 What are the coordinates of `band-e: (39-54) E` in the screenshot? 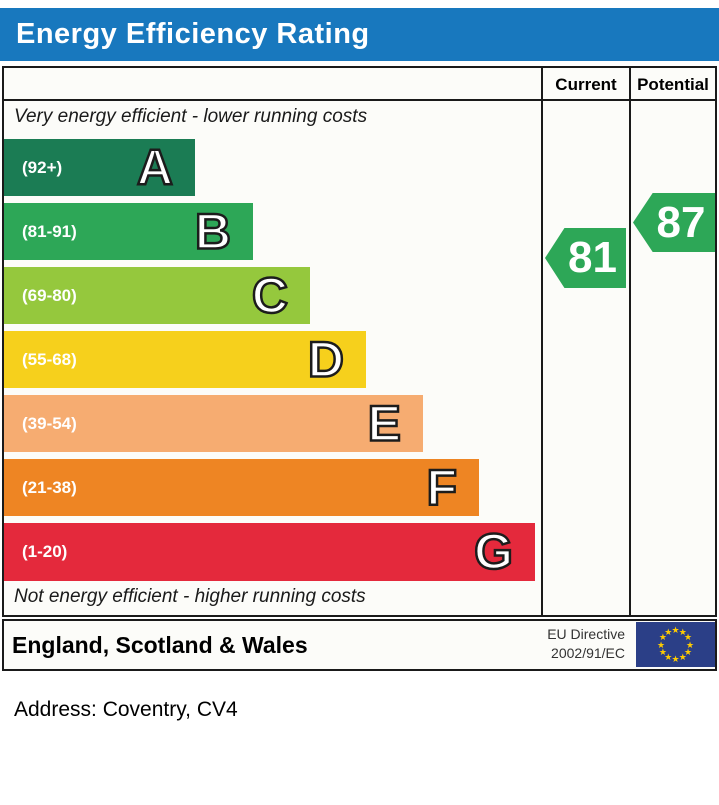 It's located at (213, 423).